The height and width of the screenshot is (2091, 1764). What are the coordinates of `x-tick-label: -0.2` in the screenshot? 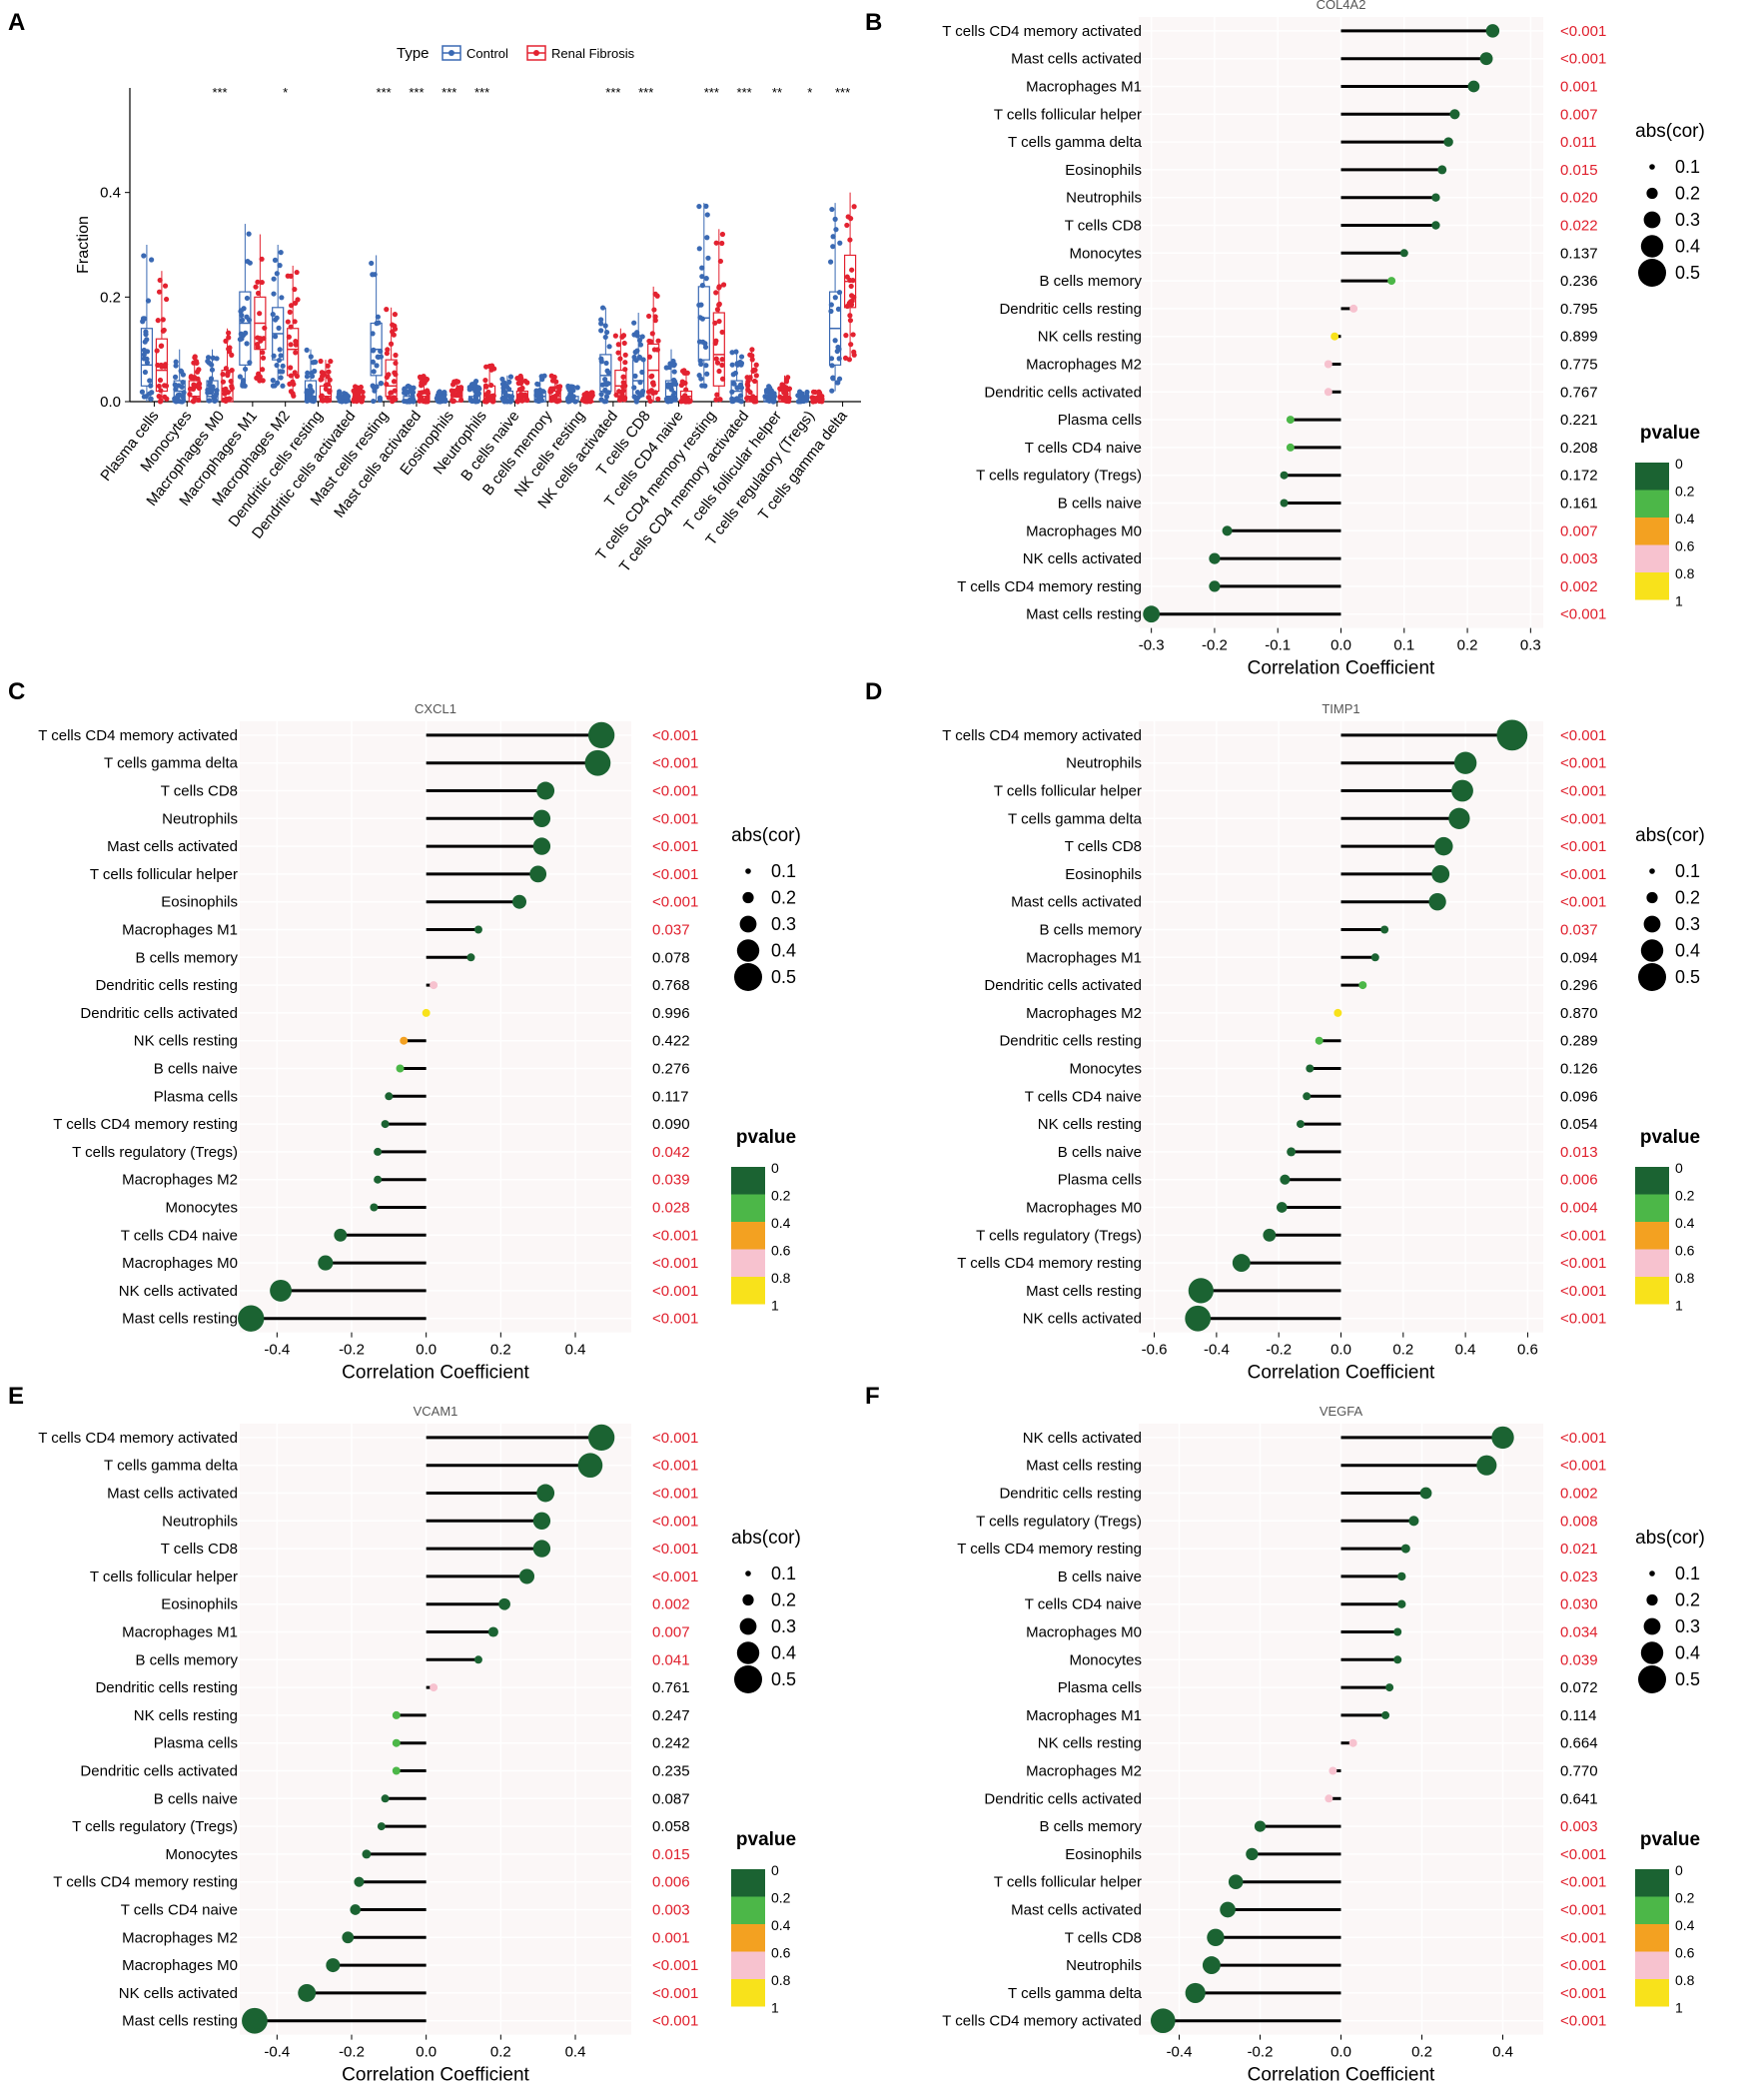 It's located at (352, 1350).